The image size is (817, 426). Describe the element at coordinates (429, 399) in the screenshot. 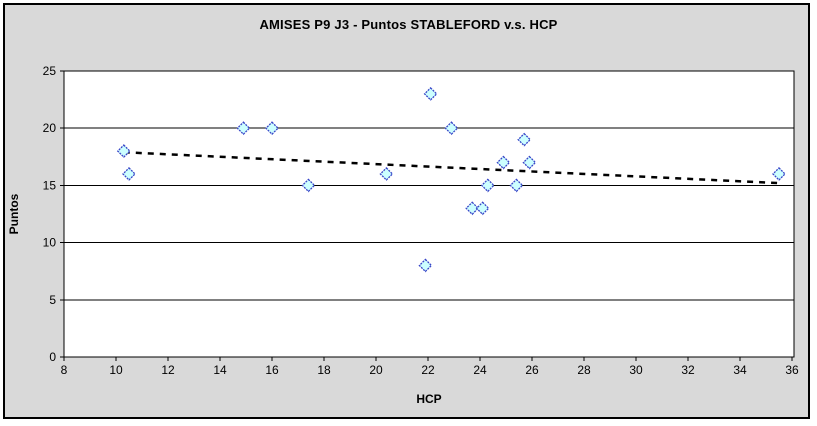

I see `x-axis-title: HCP` at that location.